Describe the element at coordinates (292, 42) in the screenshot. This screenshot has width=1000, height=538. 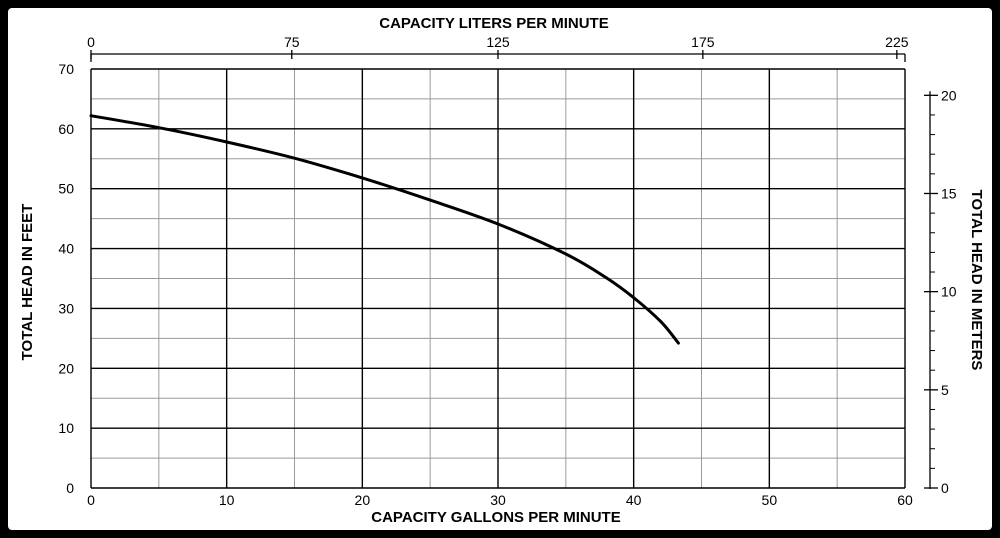
I see `x2-tick-label: 75` at that location.